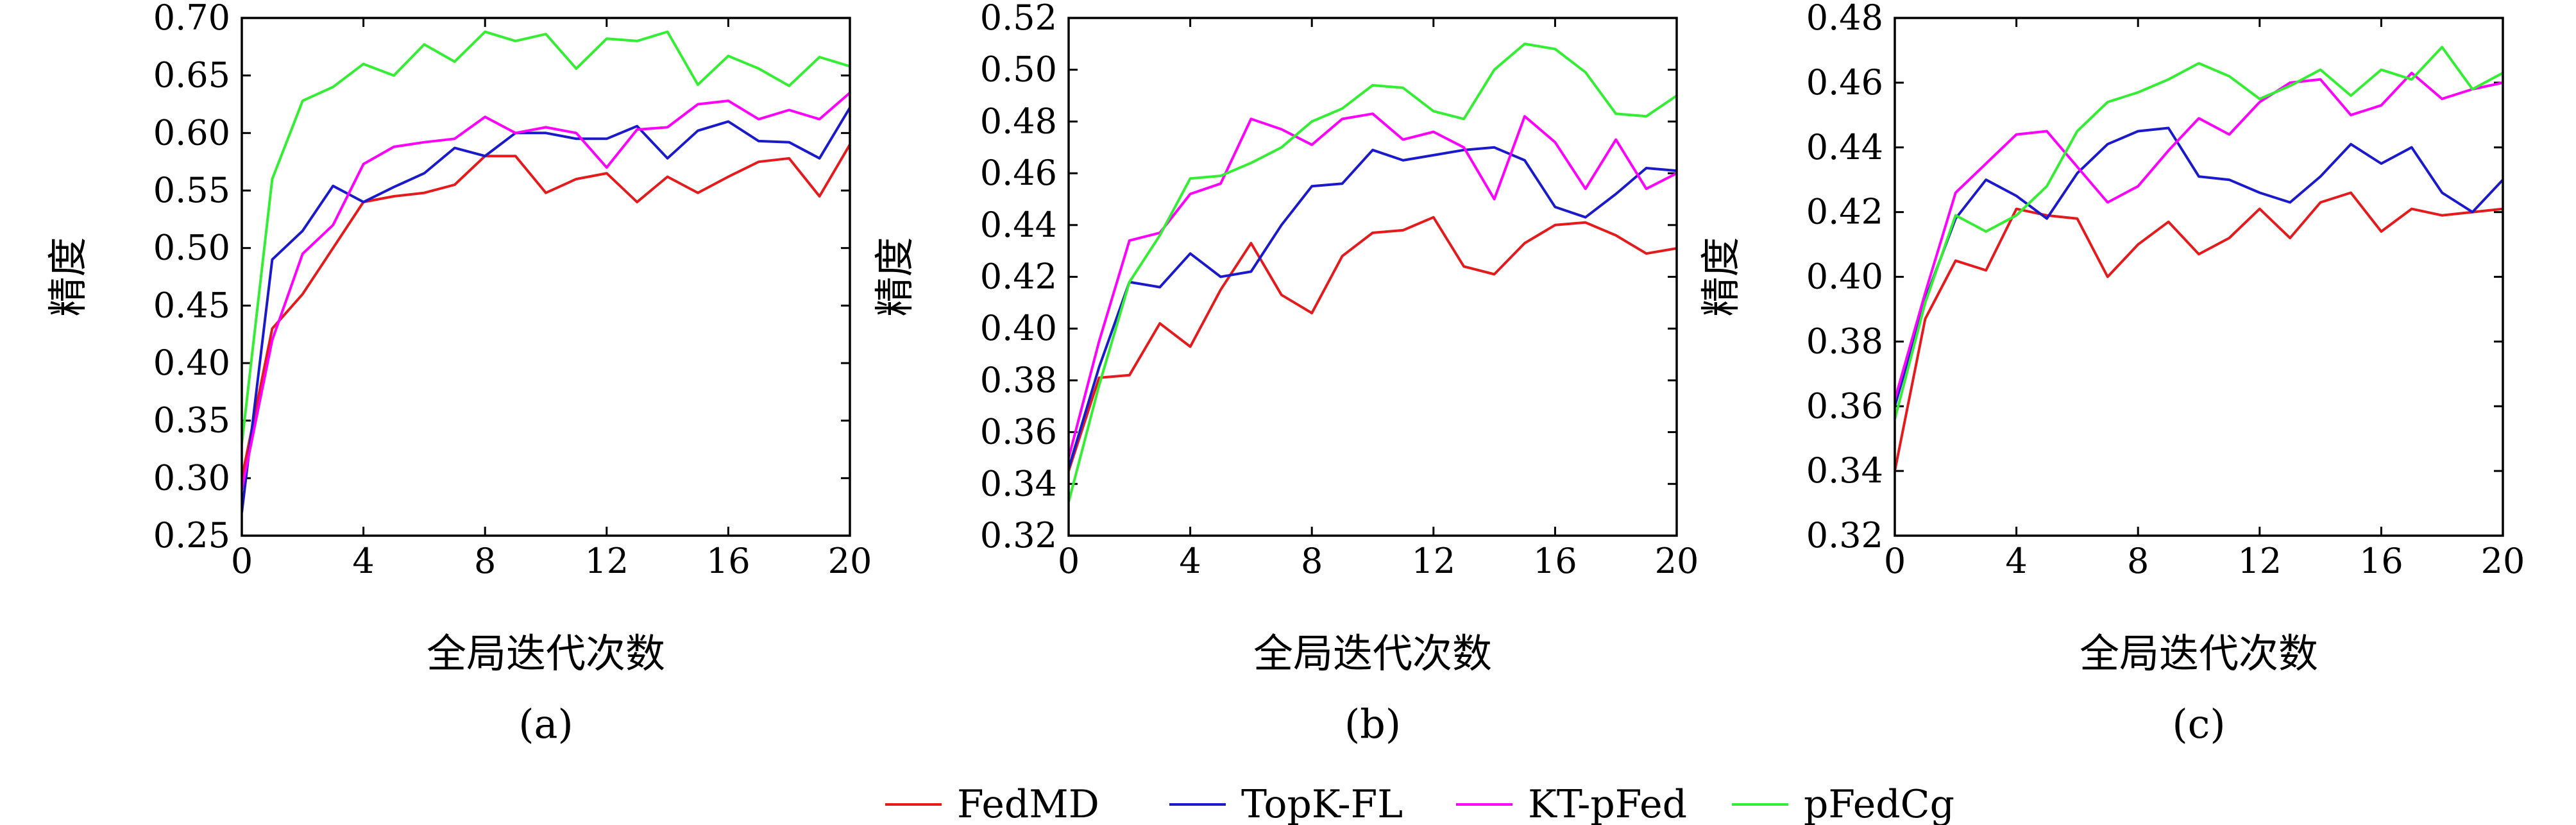  Describe the element at coordinates (2198, 724) in the screenshot. I see `panel-sublabel: (c)` at that location.